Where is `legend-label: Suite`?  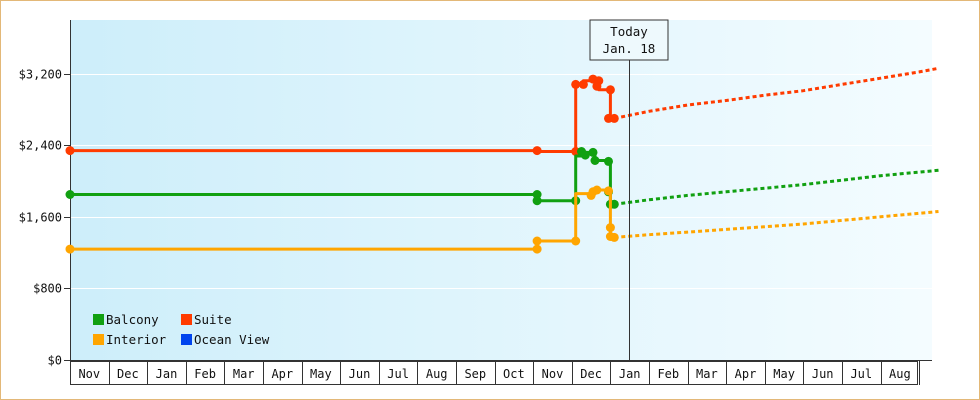
legend-label: Suite is located at coordinates (213, 319).